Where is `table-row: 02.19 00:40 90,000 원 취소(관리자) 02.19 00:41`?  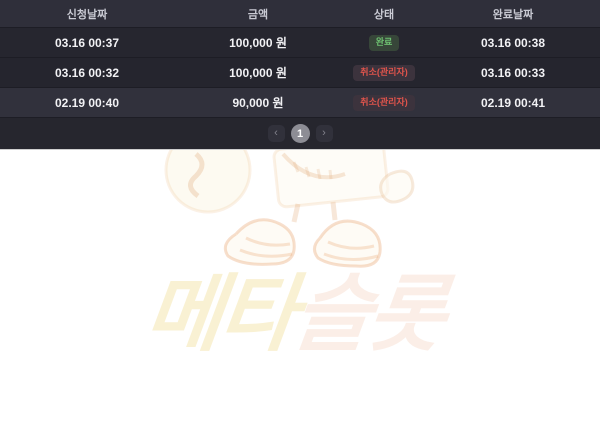
table-row: 02.19 00:40 90,000 원 취소(관리자) 02.19 00:41 is located at coordinates (300, 103).